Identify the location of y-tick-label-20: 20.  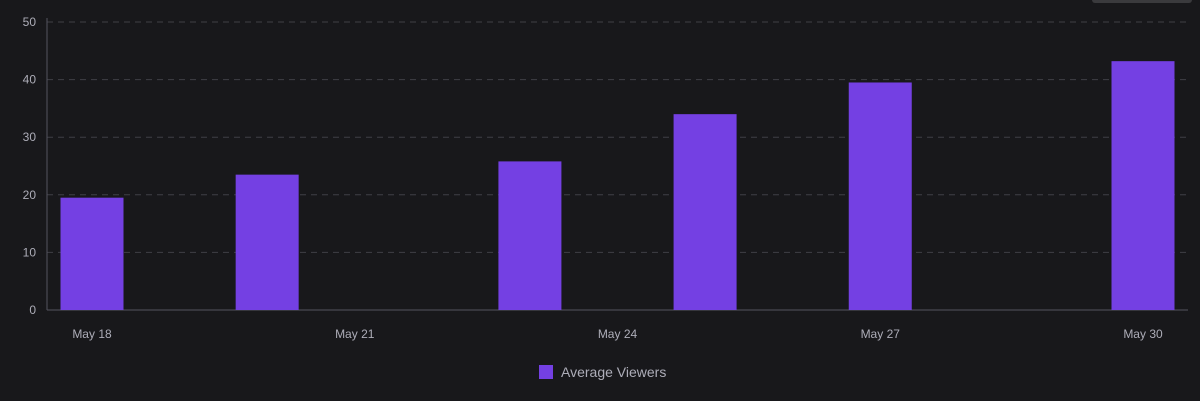
(30, 195).